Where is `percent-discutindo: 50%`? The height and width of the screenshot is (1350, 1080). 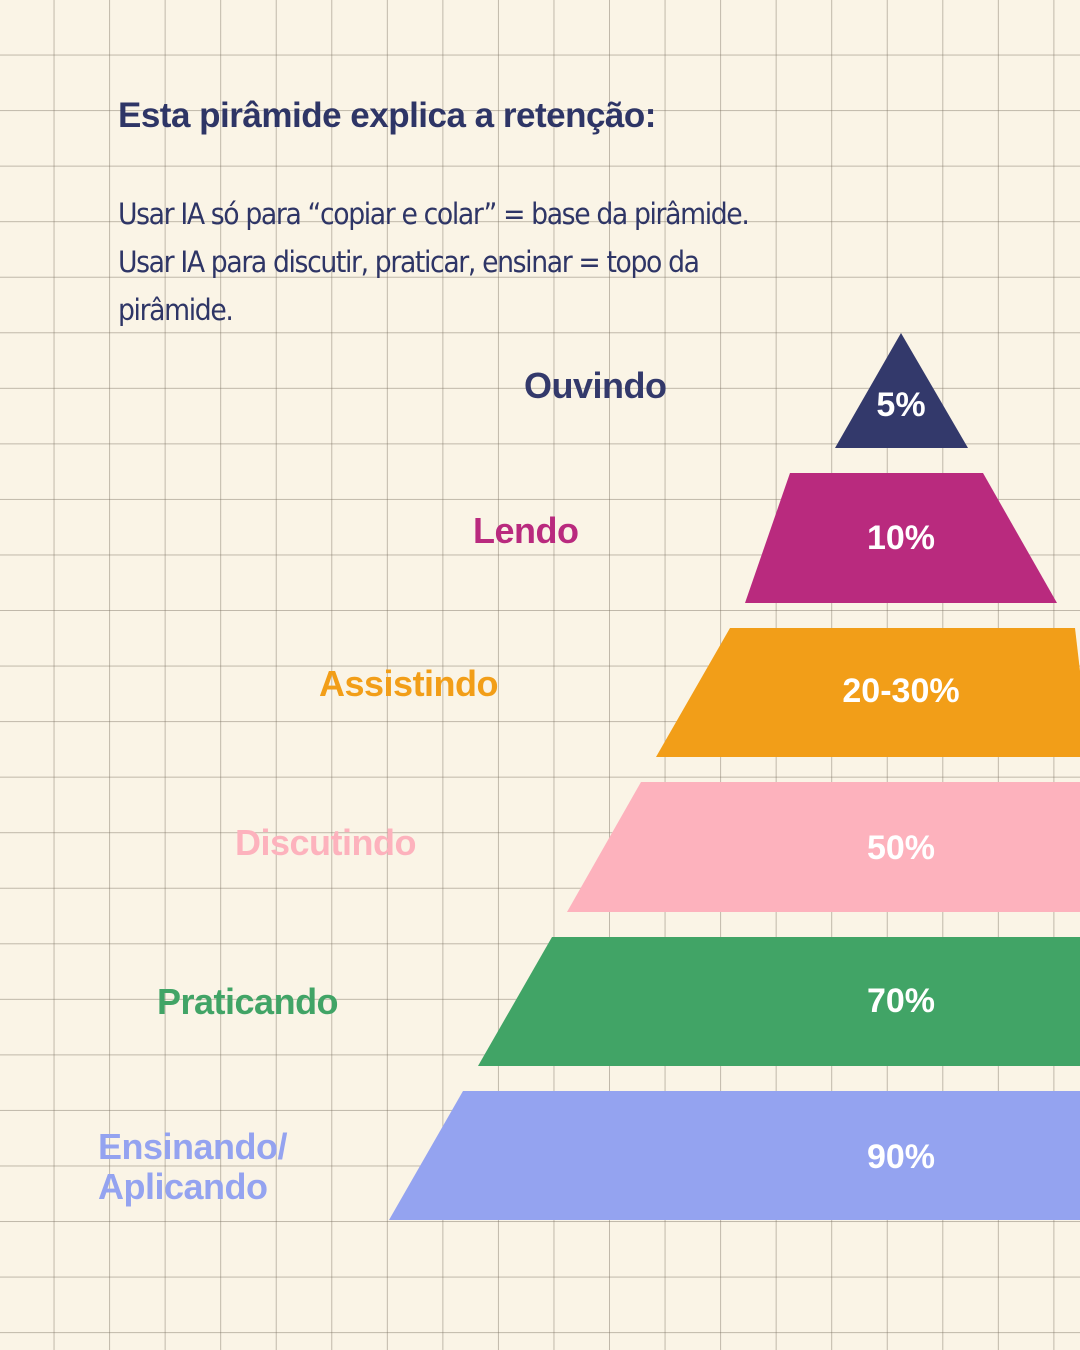
percent-discutindo: 50% is located at coordinates (901, 848).